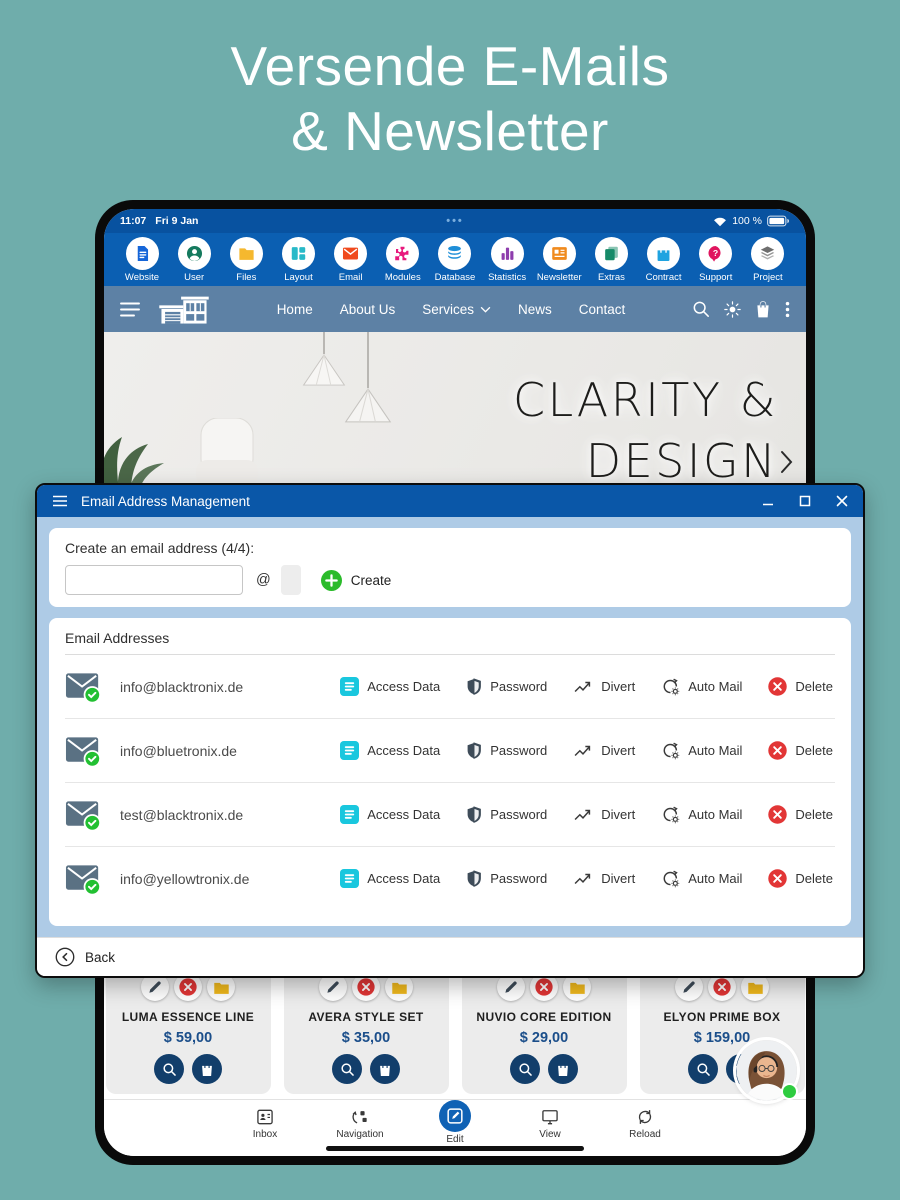  What do you see at coordinates (732, 309) in the screenshot?
I see `sun-icon` at bounding box center [732, 309].